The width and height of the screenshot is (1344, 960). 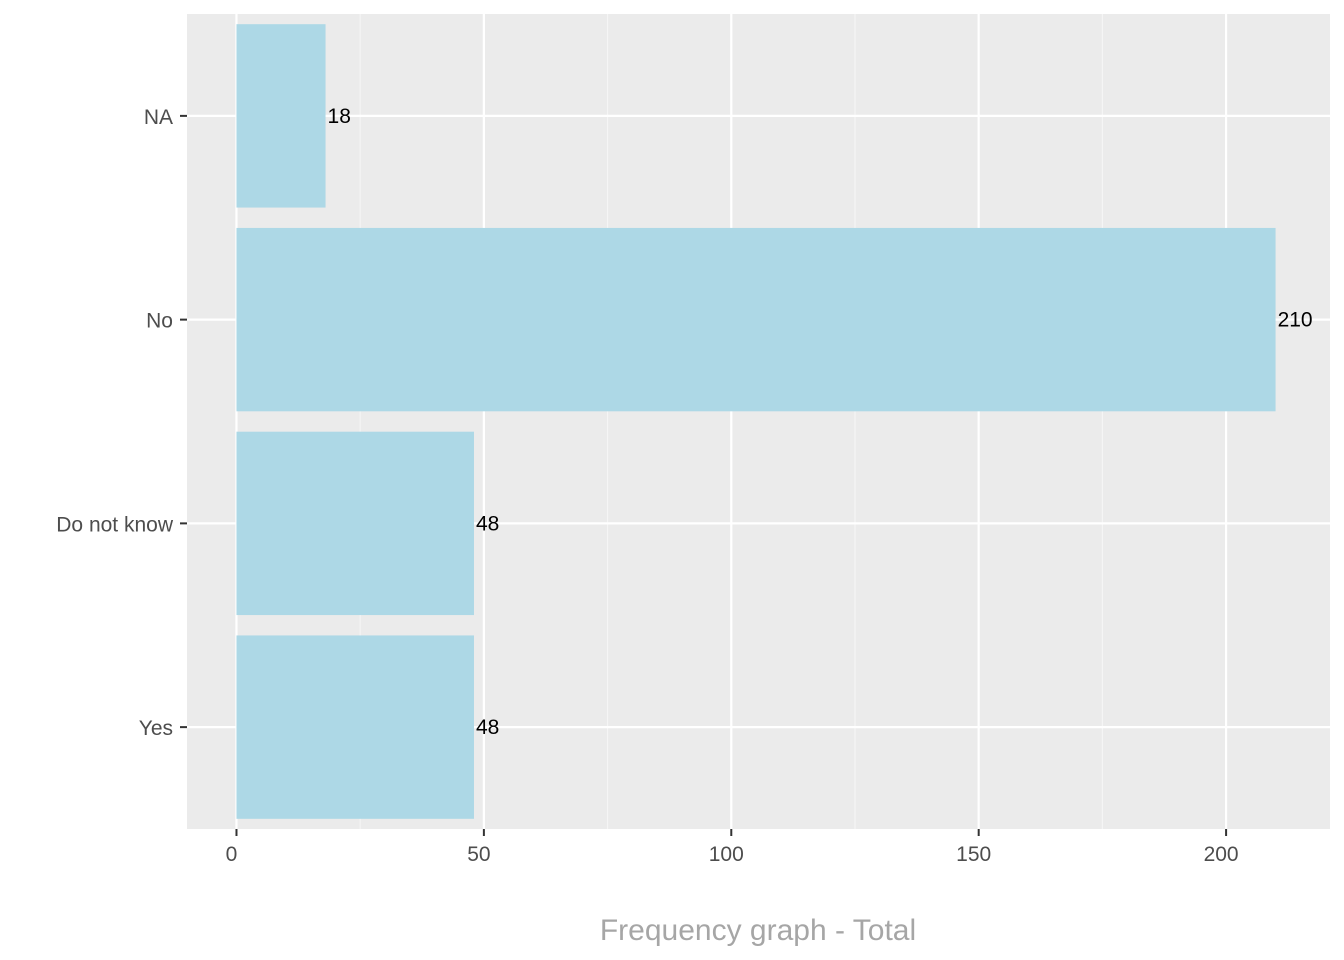 I want to click on x-tick-label: 0, so click(x=232, y=854).